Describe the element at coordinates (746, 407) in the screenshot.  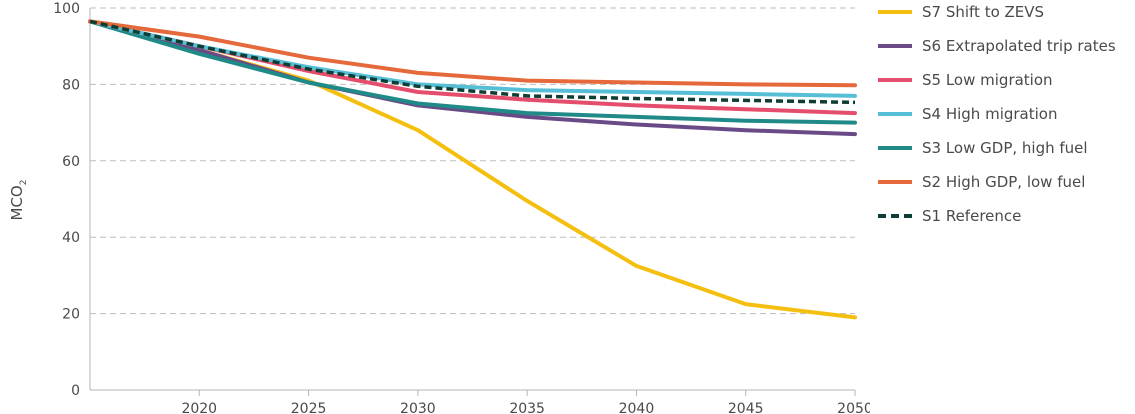
I see `x-tick-label: 2045` at that location.